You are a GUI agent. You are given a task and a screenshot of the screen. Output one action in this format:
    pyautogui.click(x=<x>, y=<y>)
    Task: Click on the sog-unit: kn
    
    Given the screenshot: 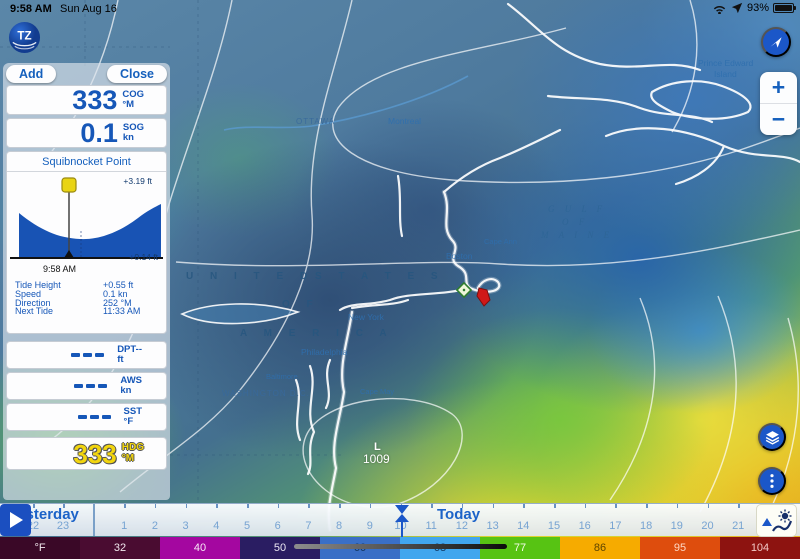 What is the action you would take?
    pyautogui.click(x=128, y=137)
    